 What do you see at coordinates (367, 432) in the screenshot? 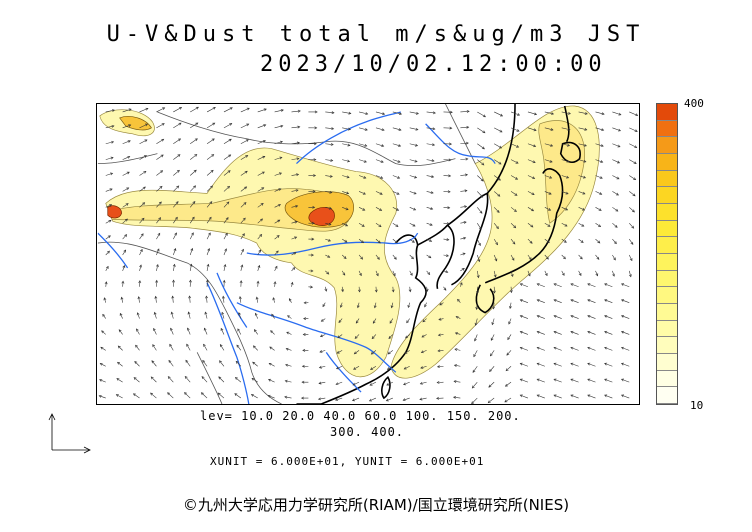
I see `contour-levels-cont: 300. 400.` at bounding box center [367, 432].